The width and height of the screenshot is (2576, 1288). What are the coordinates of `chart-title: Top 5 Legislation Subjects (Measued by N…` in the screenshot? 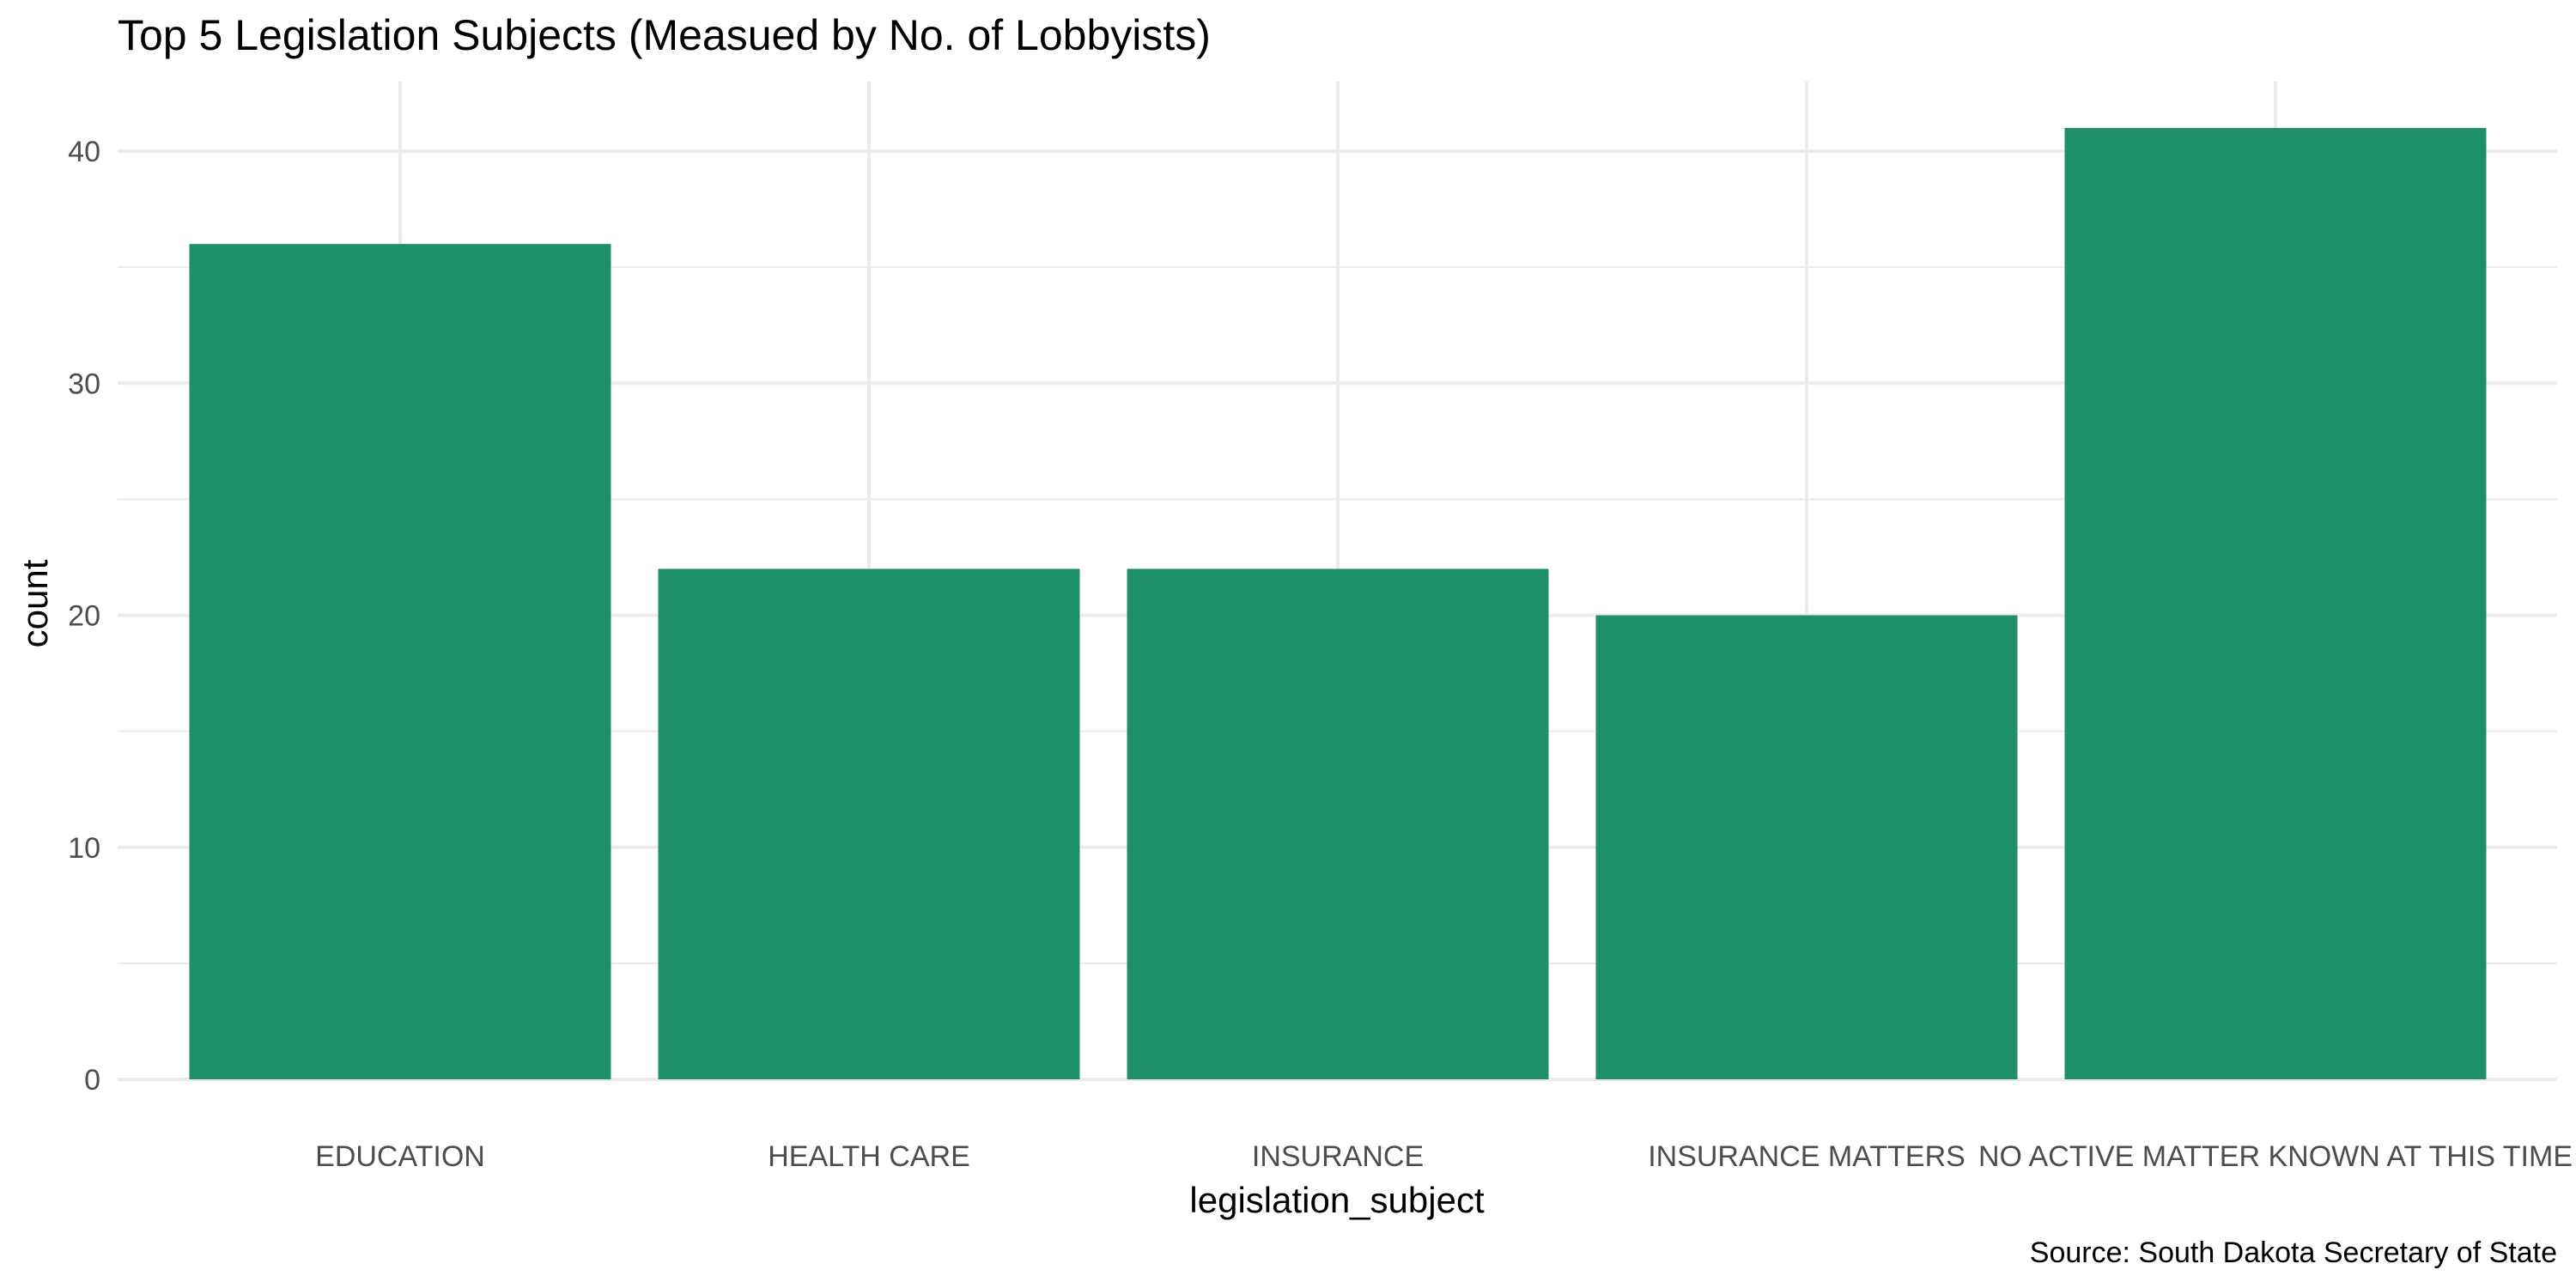 It's located at (664, 35).